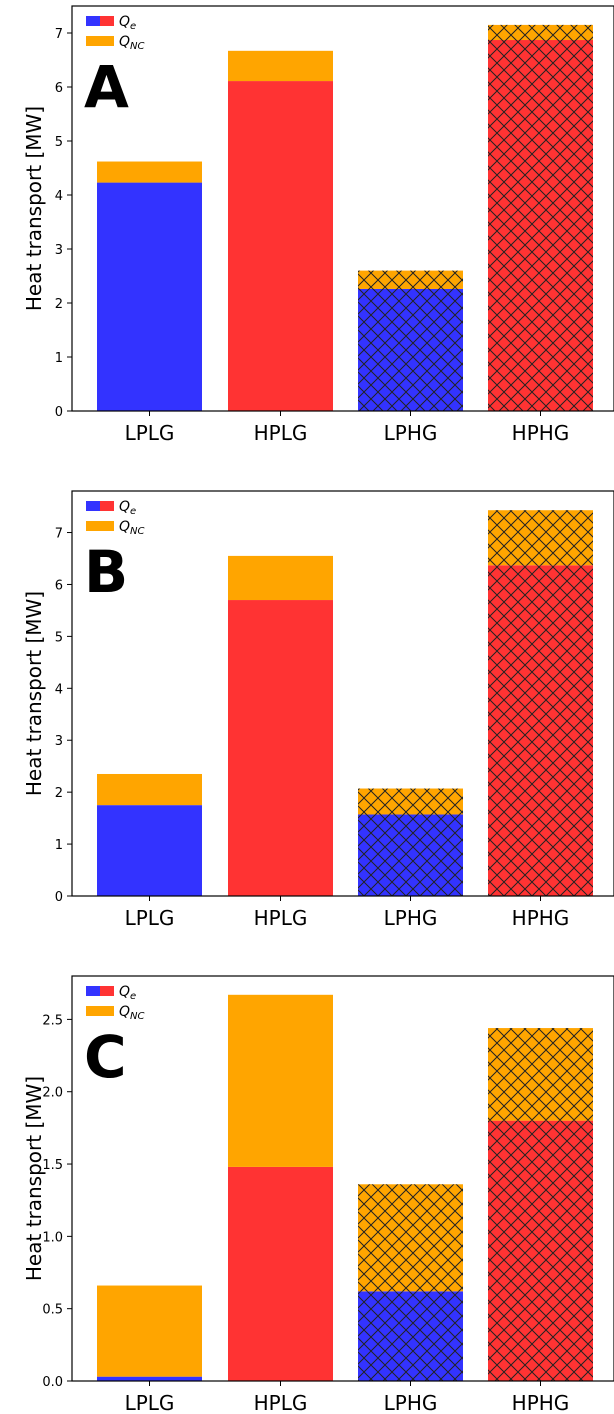 Image resolution: width=614 pixels, height=1414 pixels. What do you see at coordinates (52, 1382) in the screenshot?
I see `y-tick-label: 0.0` at bounding box center [52, 1382].